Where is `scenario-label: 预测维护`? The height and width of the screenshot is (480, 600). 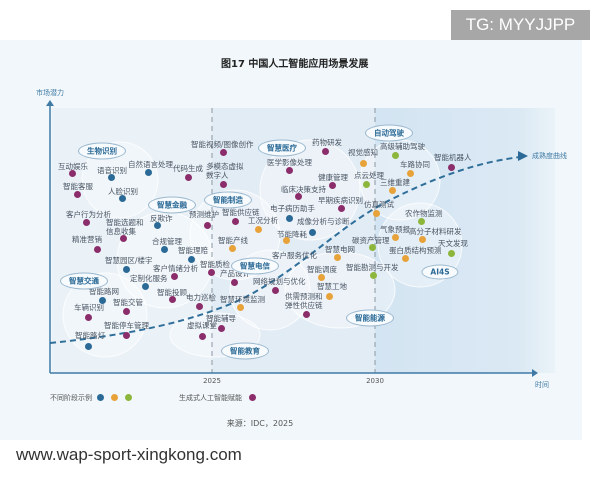
scenario-label: 预测维护 is located at coordinates (204, 214).